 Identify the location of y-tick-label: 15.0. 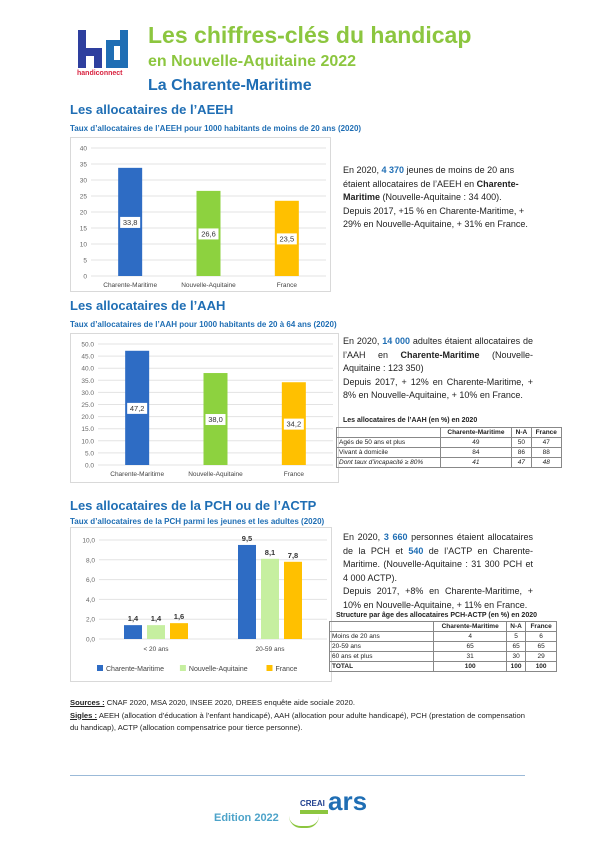
(87, 429).